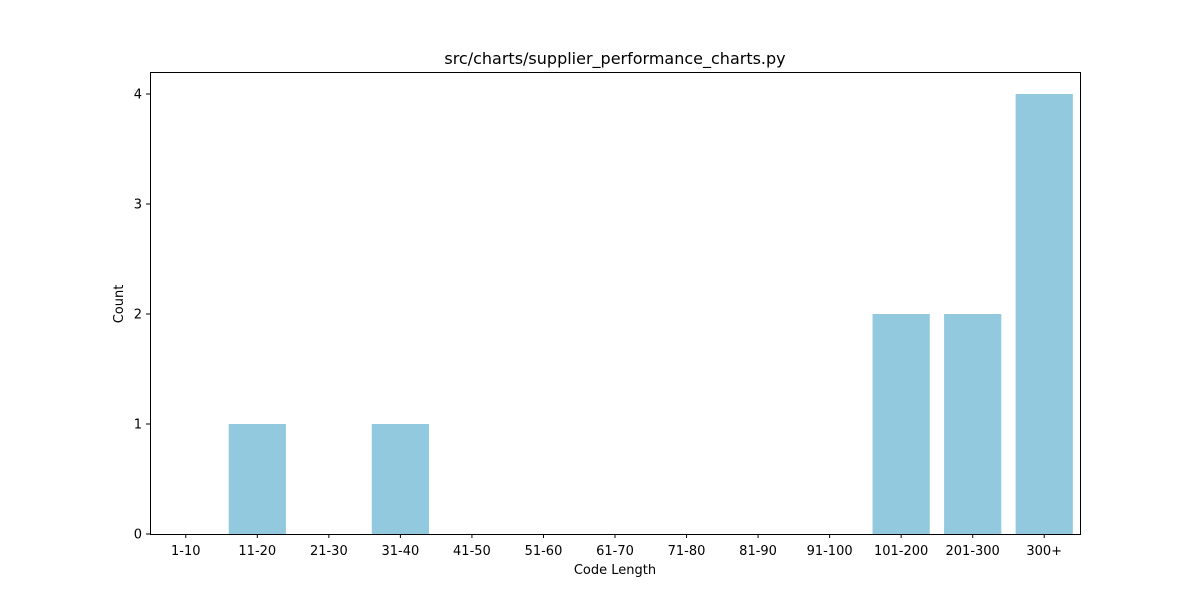 The width and height of the screenshot is (1200, 600). I want to click on y-axis-ticks: 0 1 2 3 4, so click(142, 315).